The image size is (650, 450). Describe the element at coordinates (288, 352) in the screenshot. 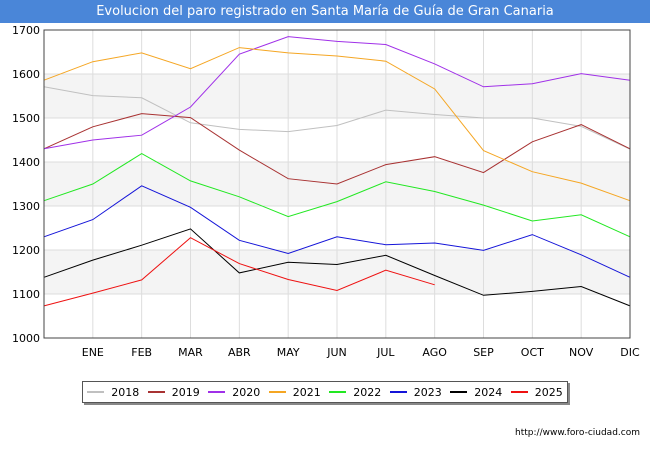

I see `x-tick-label: MAY` at that location.